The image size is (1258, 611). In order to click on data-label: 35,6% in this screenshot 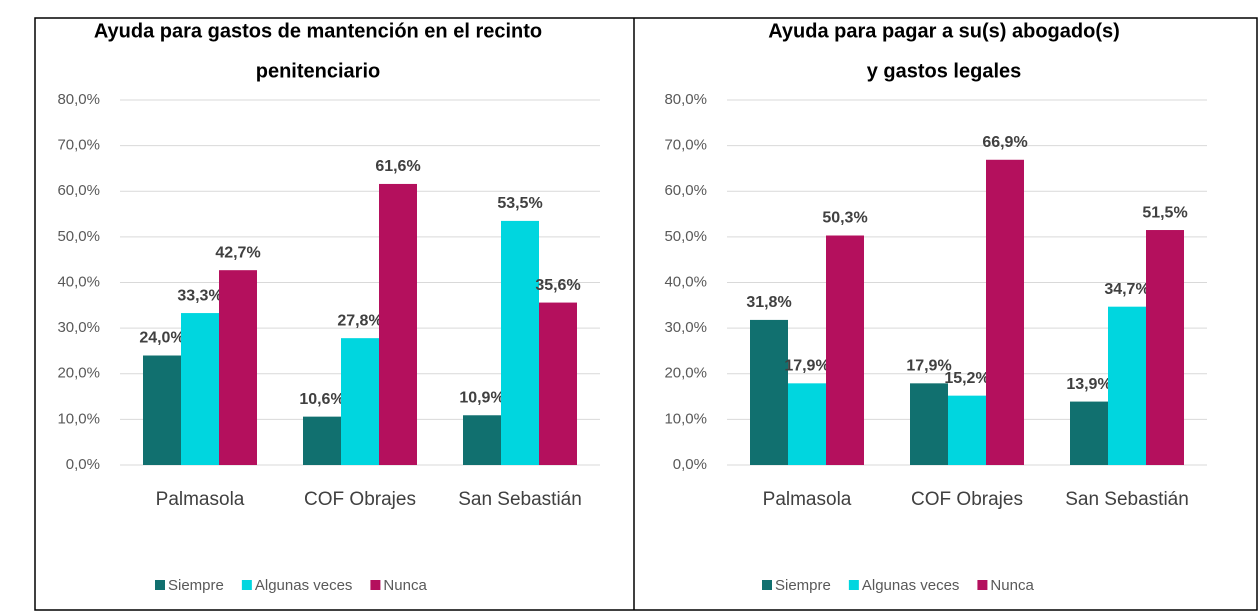, I will do `click(557, 285)`.